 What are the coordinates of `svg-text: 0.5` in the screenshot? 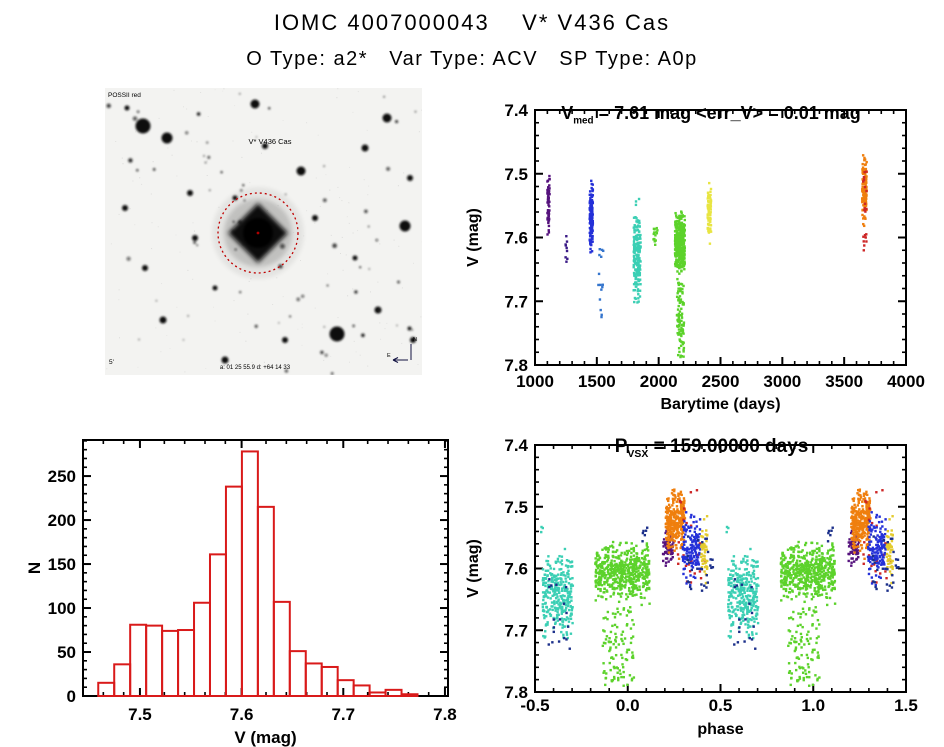 It's located at (721, 705).